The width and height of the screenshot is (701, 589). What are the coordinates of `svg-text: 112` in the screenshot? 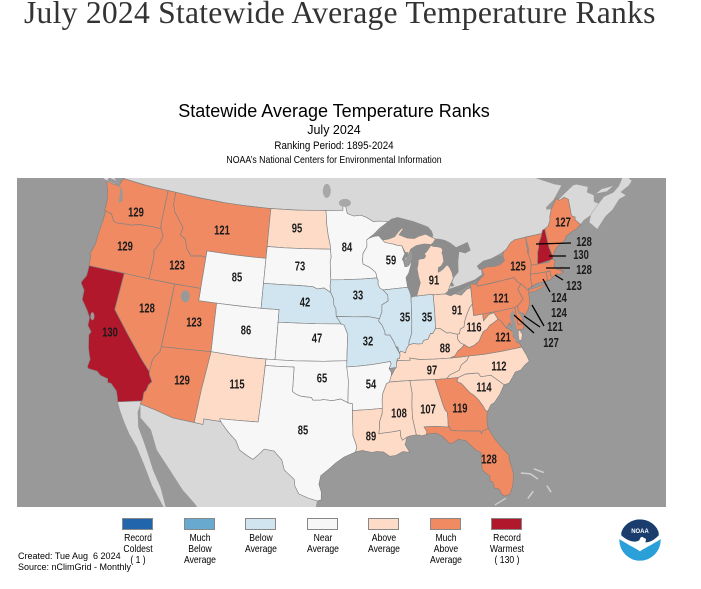 It's located at (498, 367).